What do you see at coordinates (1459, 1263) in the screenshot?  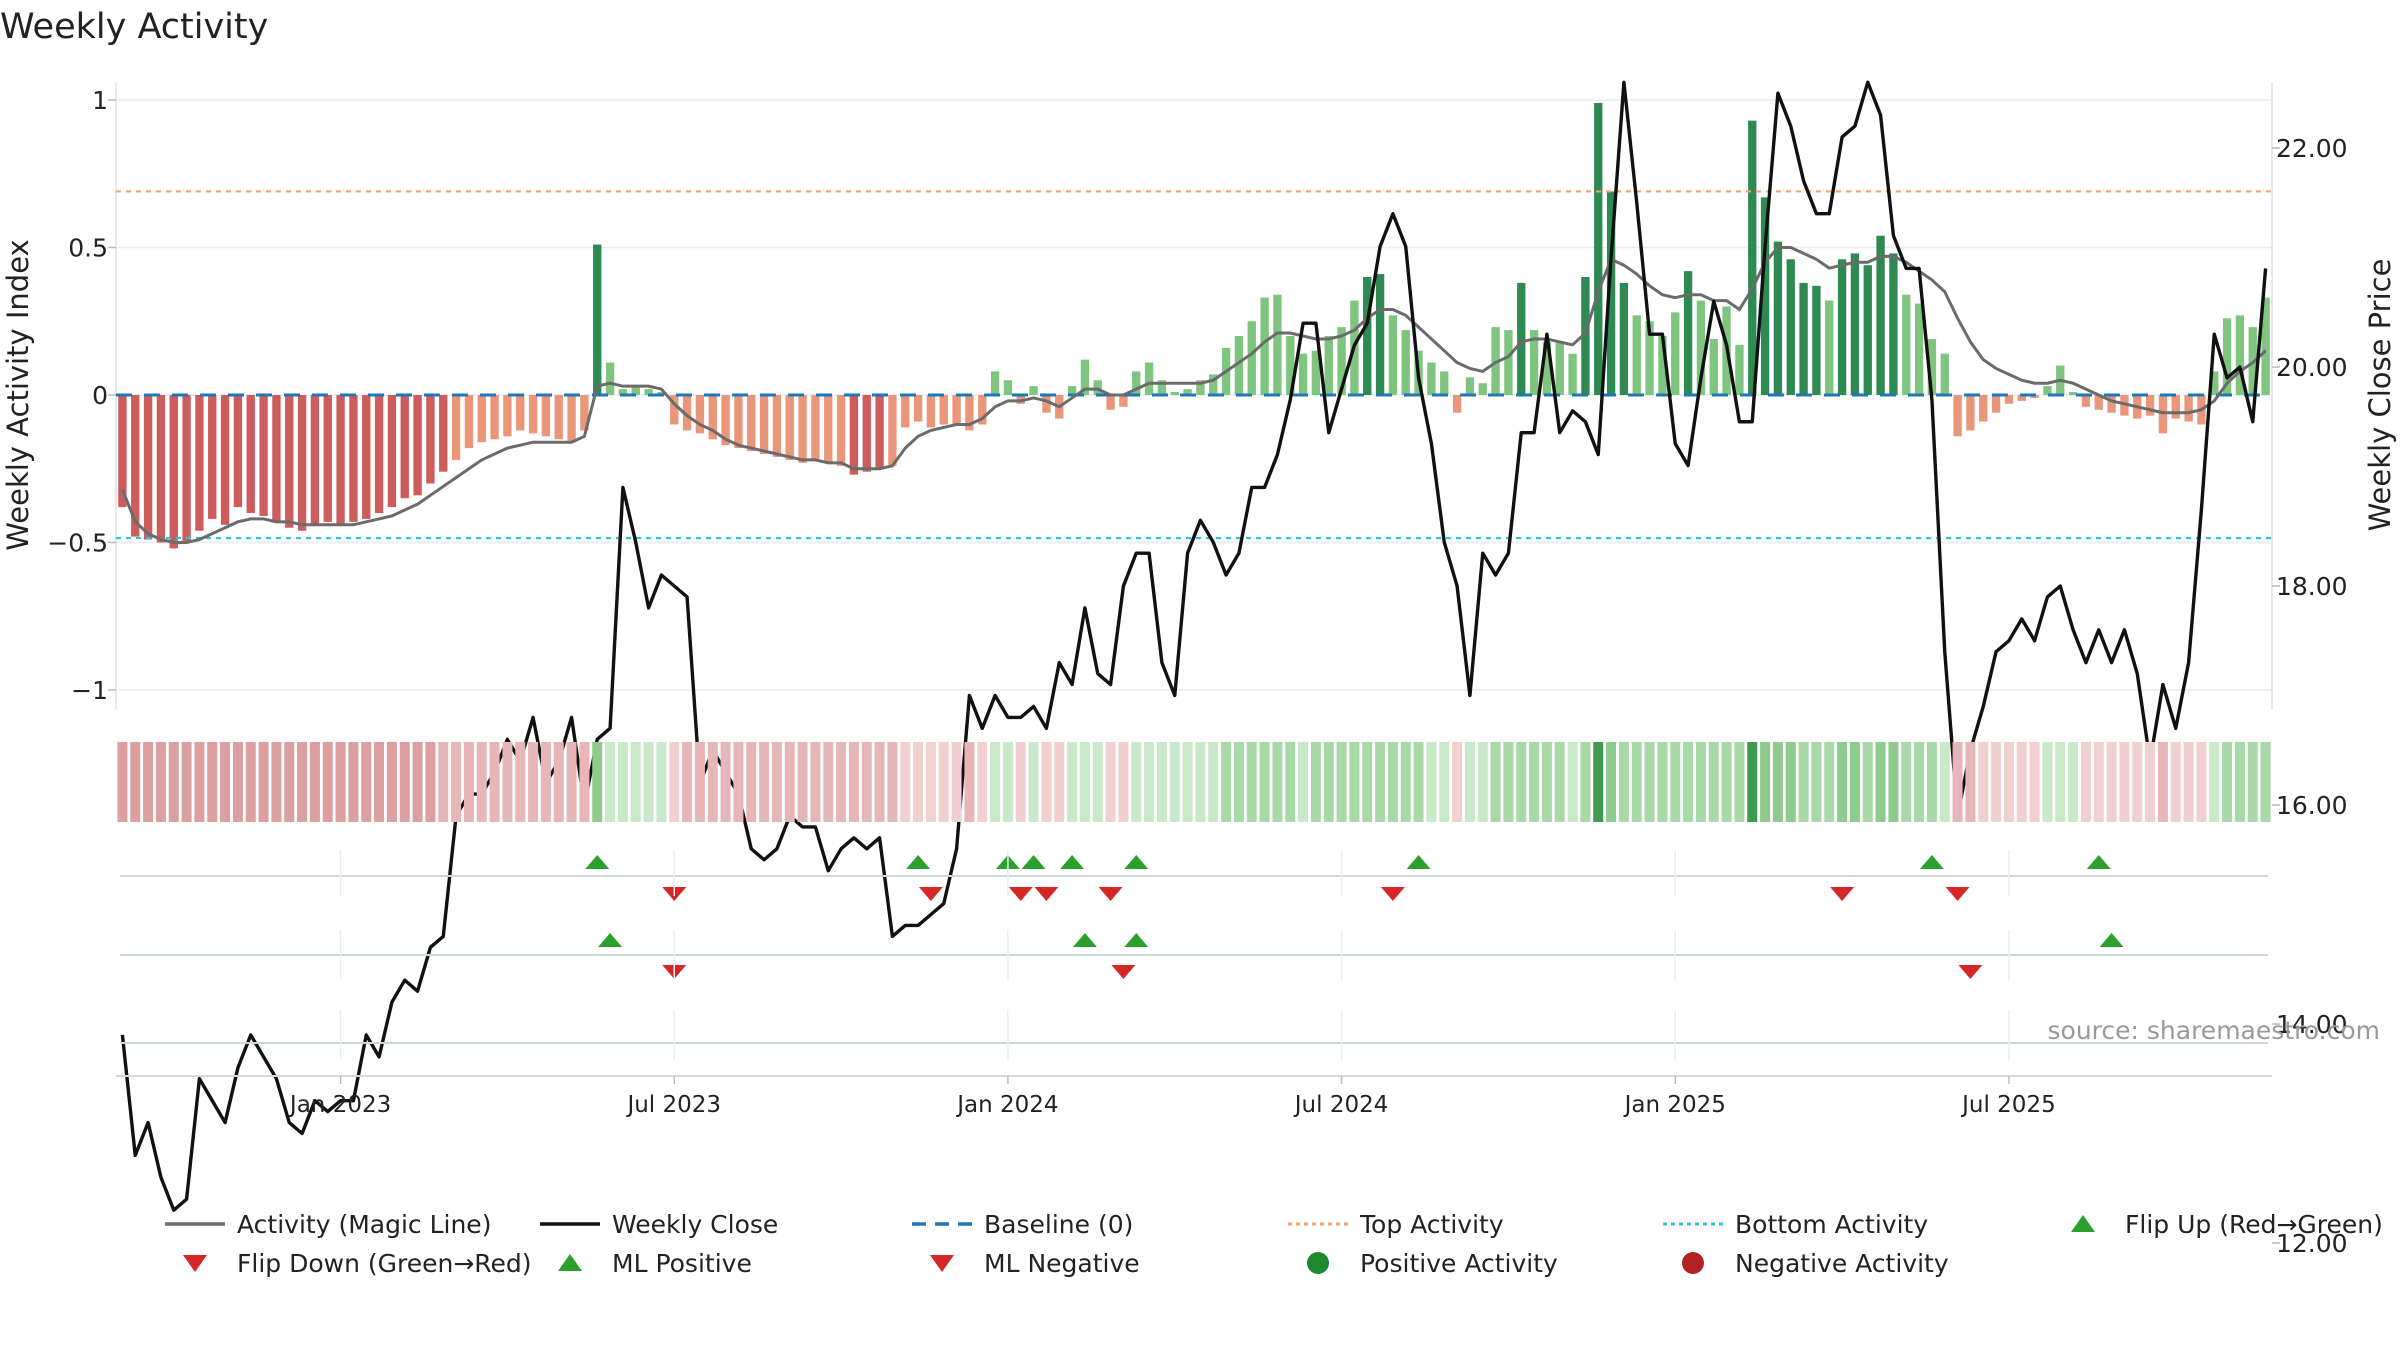 I see `legend-label: Positive Activity` at bounding box center [1459, 1263].